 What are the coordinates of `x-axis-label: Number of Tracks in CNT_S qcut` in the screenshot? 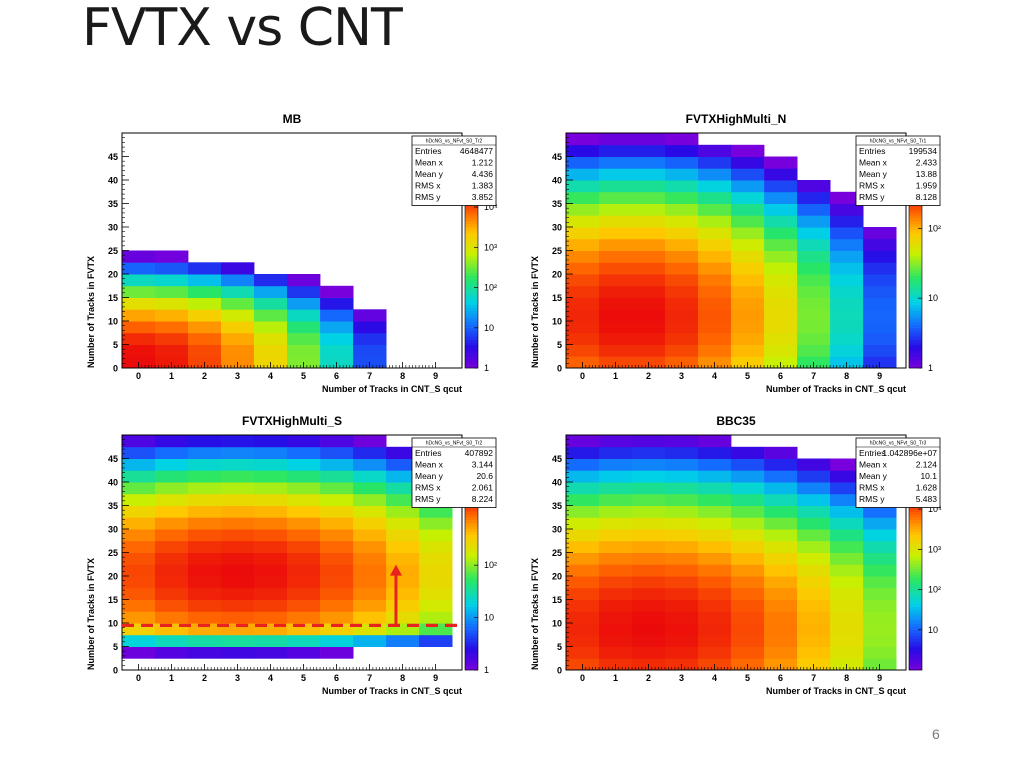 It's located at (836, 389).